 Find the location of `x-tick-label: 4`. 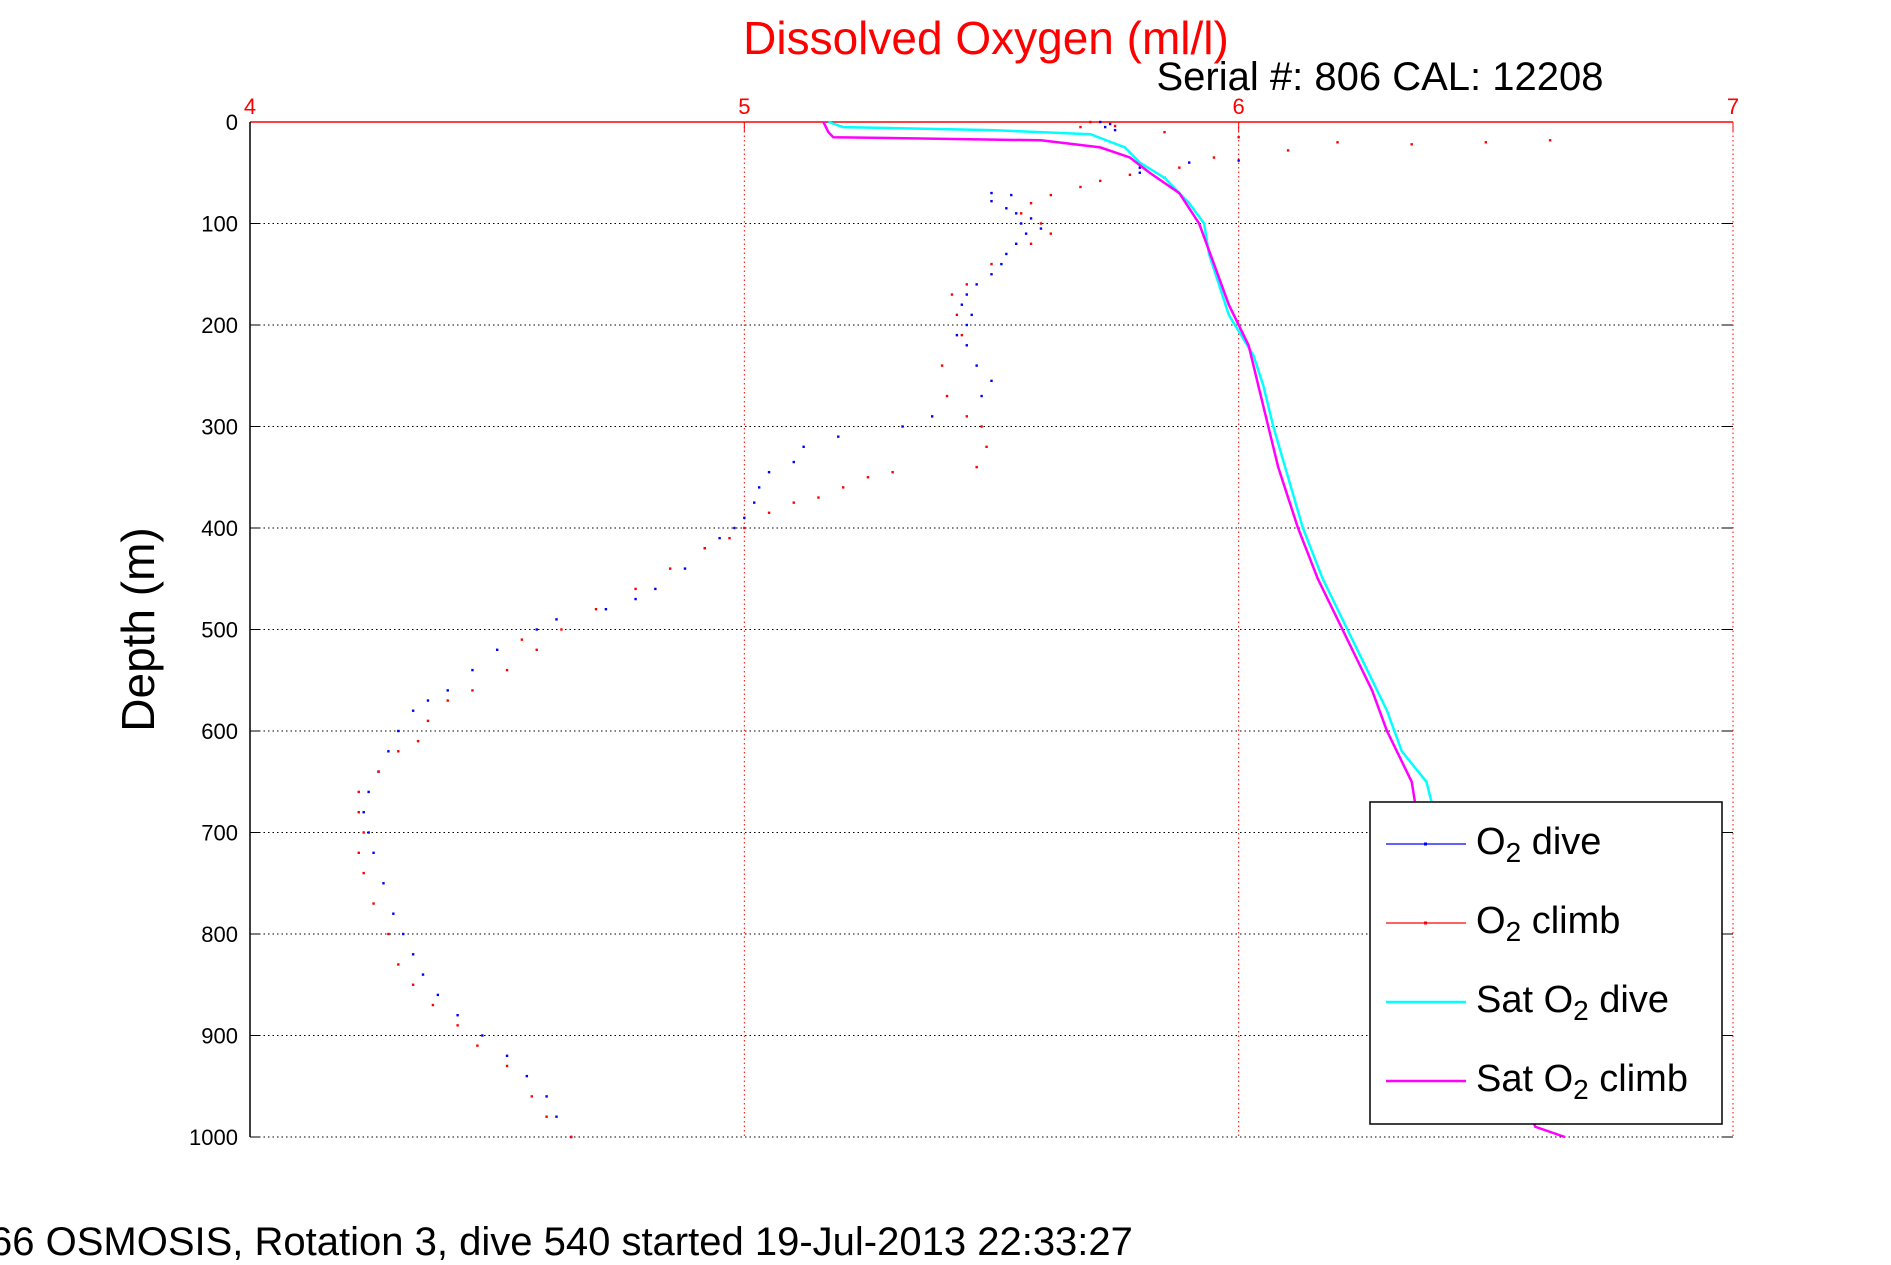

x-tick-label: 4 is located at coordinates (250, 106).